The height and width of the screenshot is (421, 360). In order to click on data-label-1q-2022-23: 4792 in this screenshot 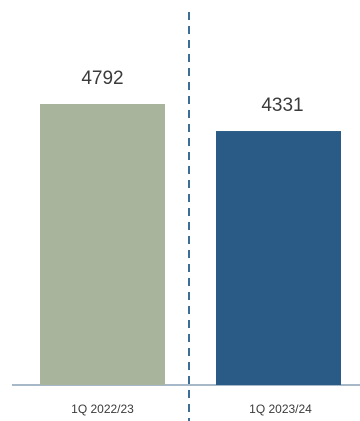, I will do `click(102, 78)`.